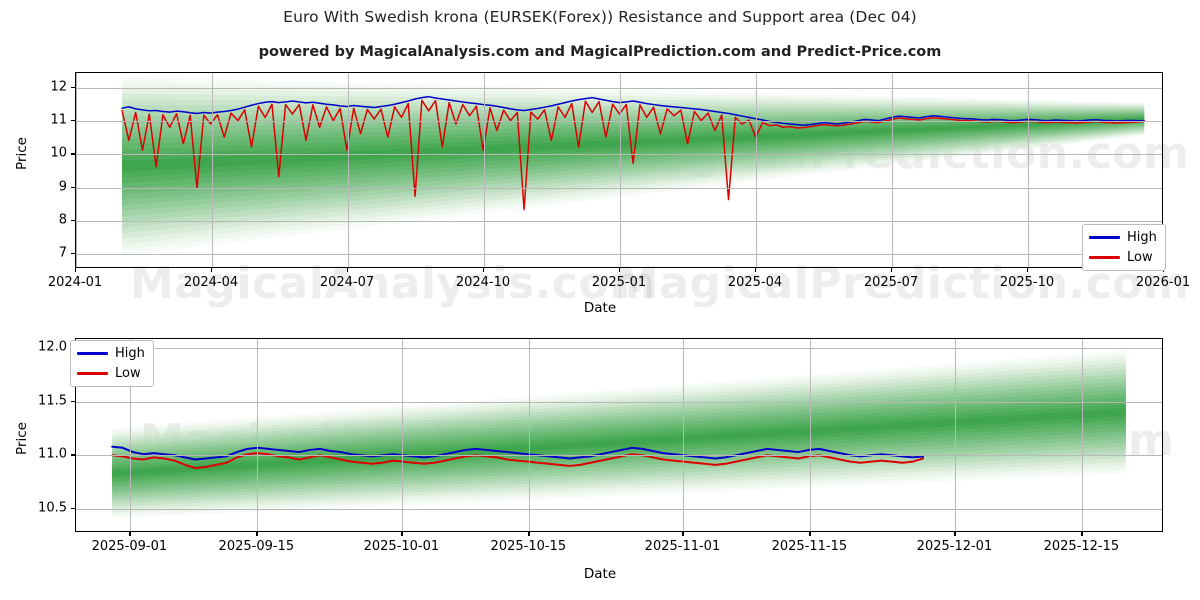 The image size is (1200, 600). Describe the element at coordinates (682, 546) in the screenshot. I see `x-axis-tick-label: 2025-11-01` at that location.